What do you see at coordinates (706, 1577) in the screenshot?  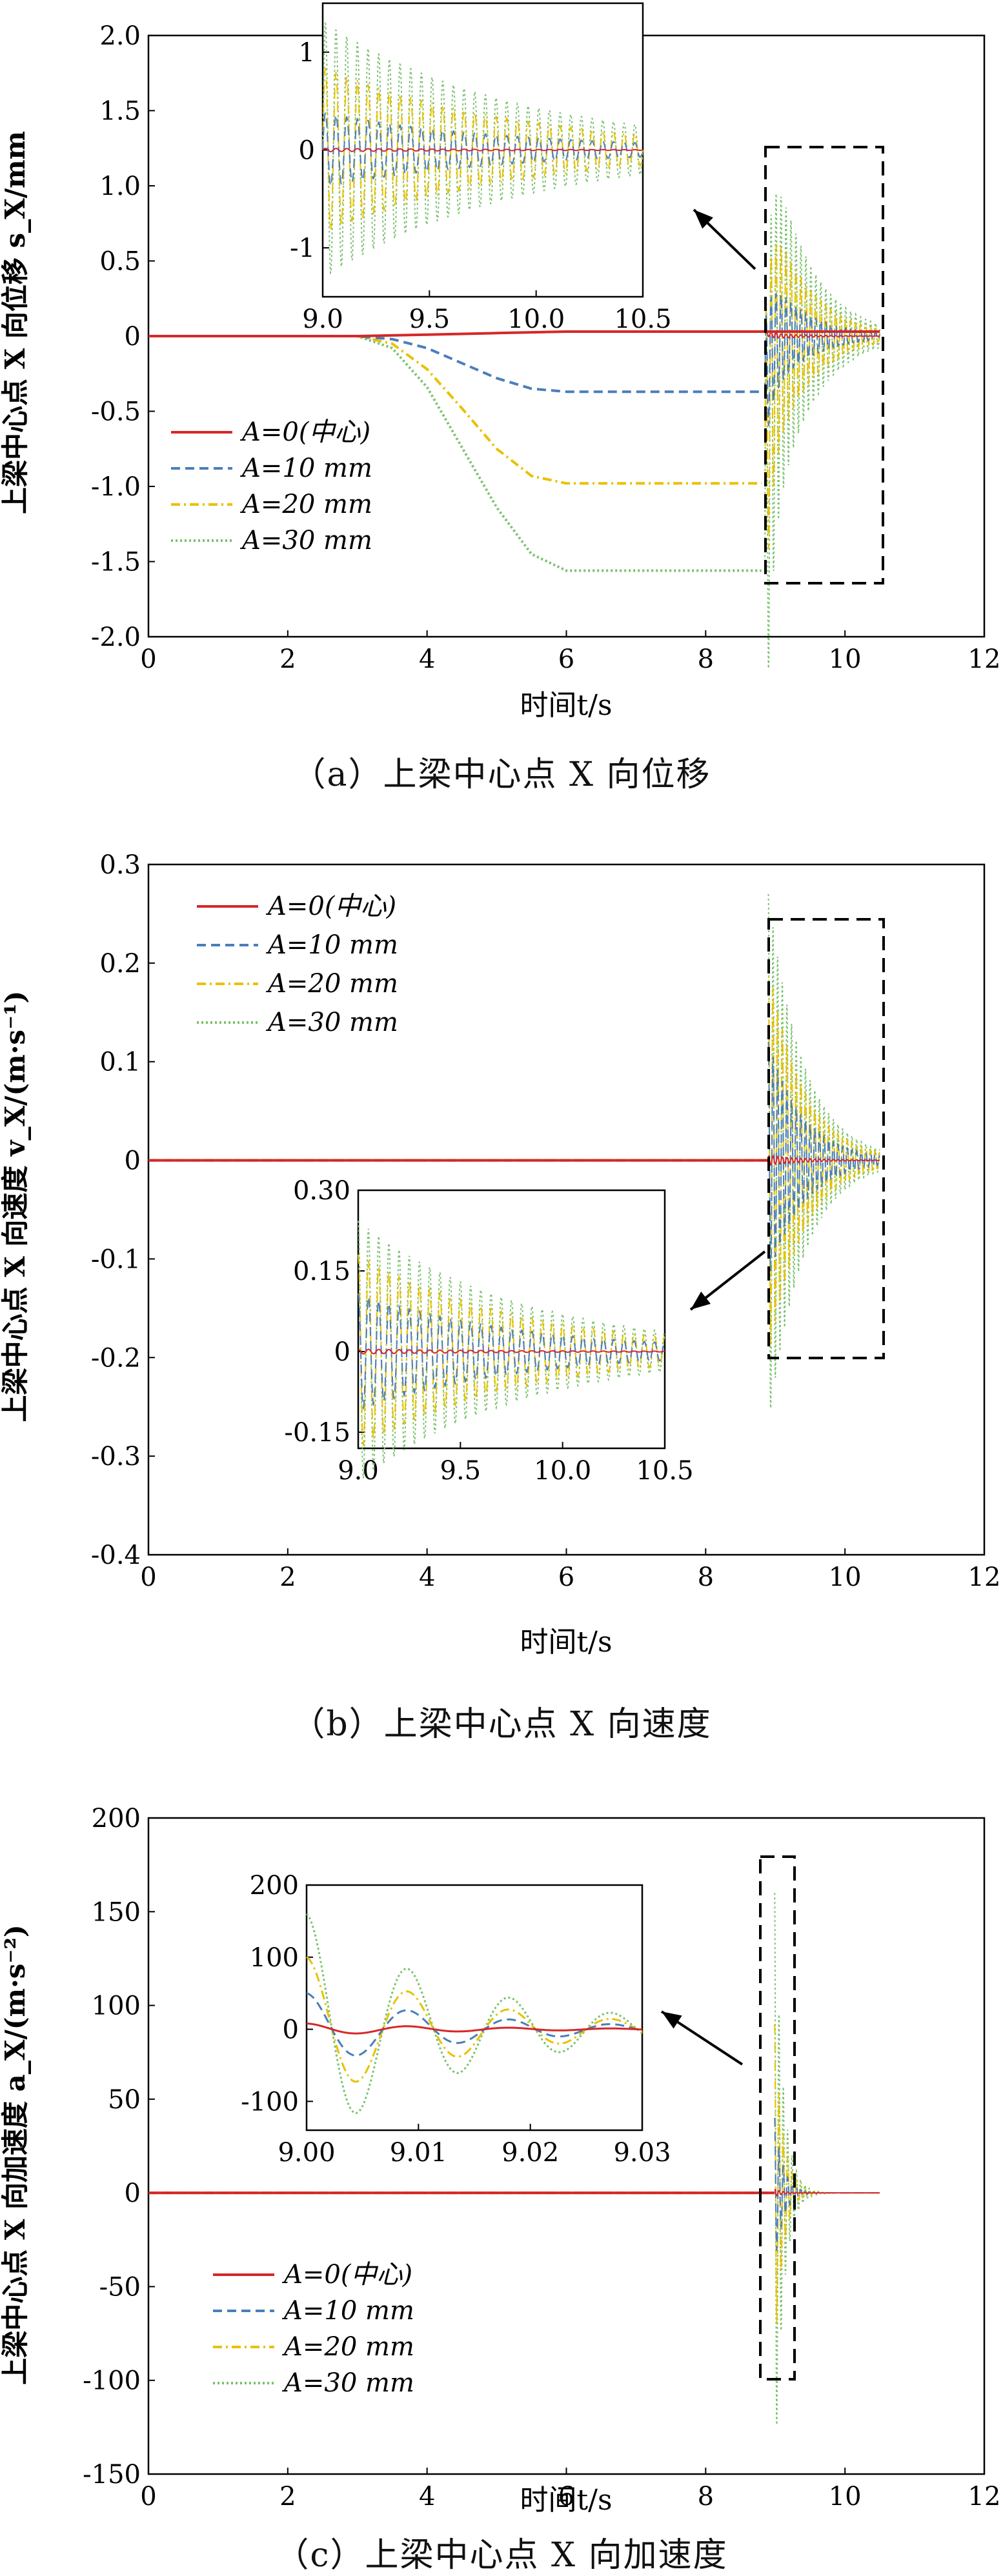 I see `b-x-tick-label: 8` at bounding box center [706, 1577].